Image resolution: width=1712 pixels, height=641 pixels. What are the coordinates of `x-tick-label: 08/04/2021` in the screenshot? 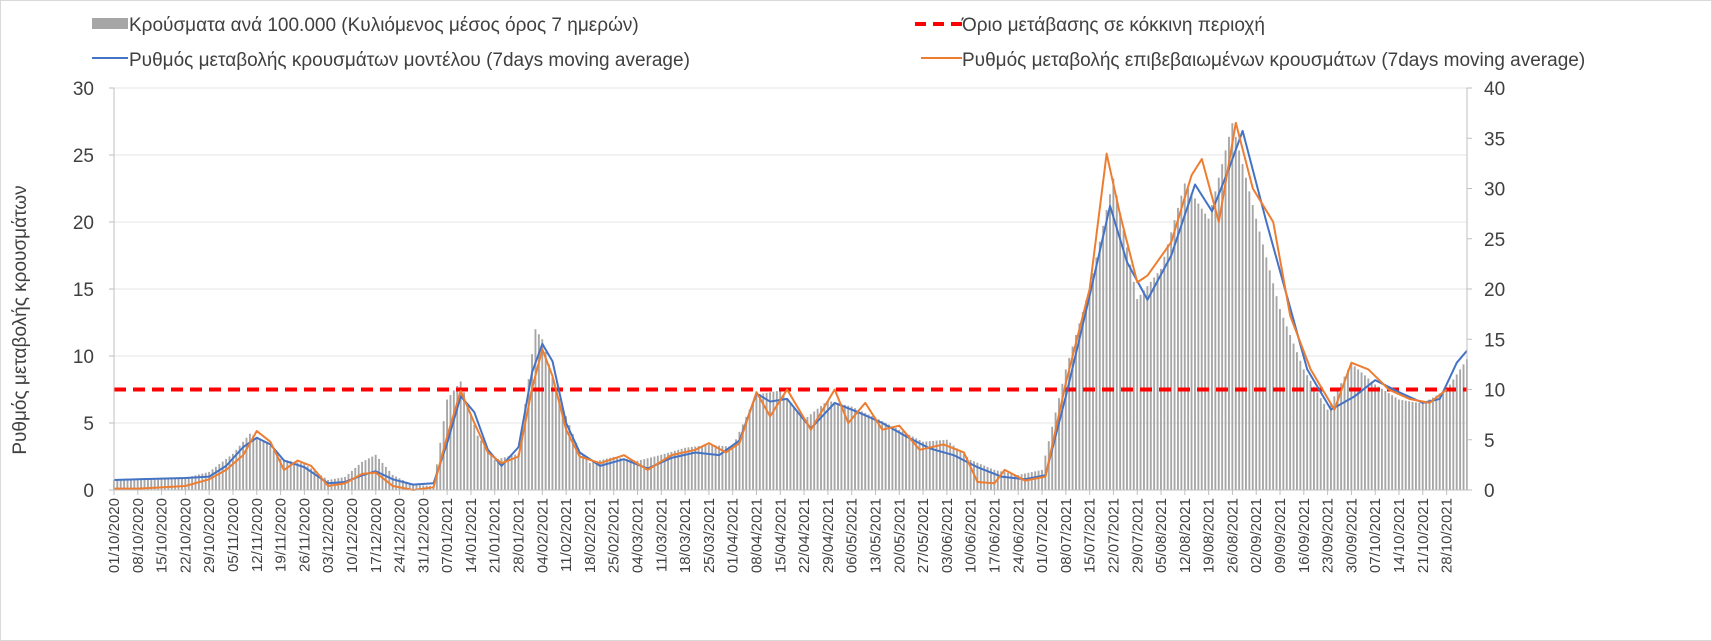 It's located at (757, 535).